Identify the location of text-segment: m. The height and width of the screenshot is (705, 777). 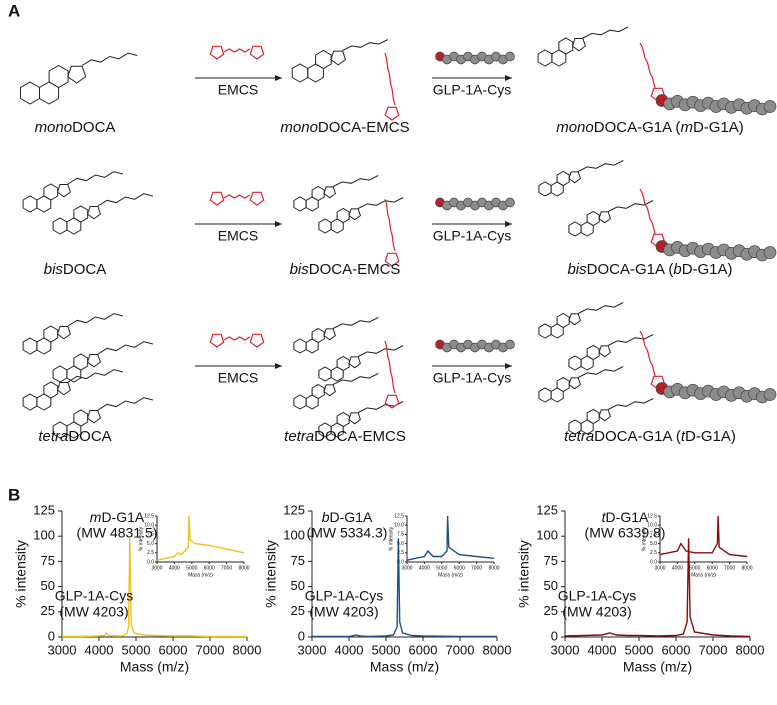
(686, 127).